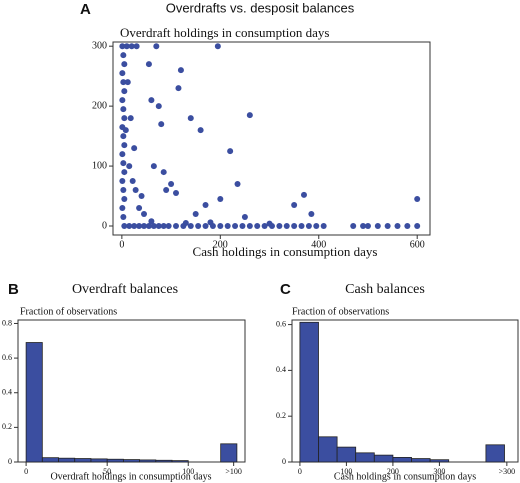 The height and width of the screenshot is (483, 520). What do you see at coordinates (85, 9) in the screenshot?
I see `panel-label: A` at bounding box center [85, 9].